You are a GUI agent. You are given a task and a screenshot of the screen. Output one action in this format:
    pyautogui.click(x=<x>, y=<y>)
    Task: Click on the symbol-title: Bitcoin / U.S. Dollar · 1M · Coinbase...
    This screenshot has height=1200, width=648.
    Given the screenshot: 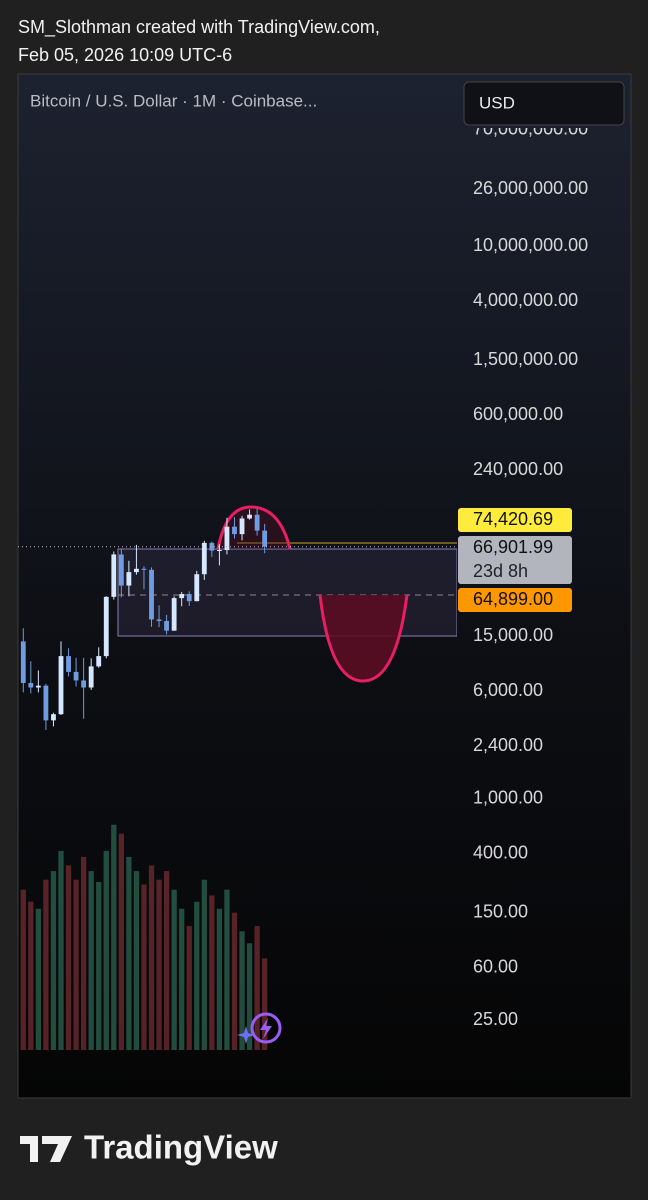 What is the action you would take?
    pyautogui.click(x=173, y=100)
    